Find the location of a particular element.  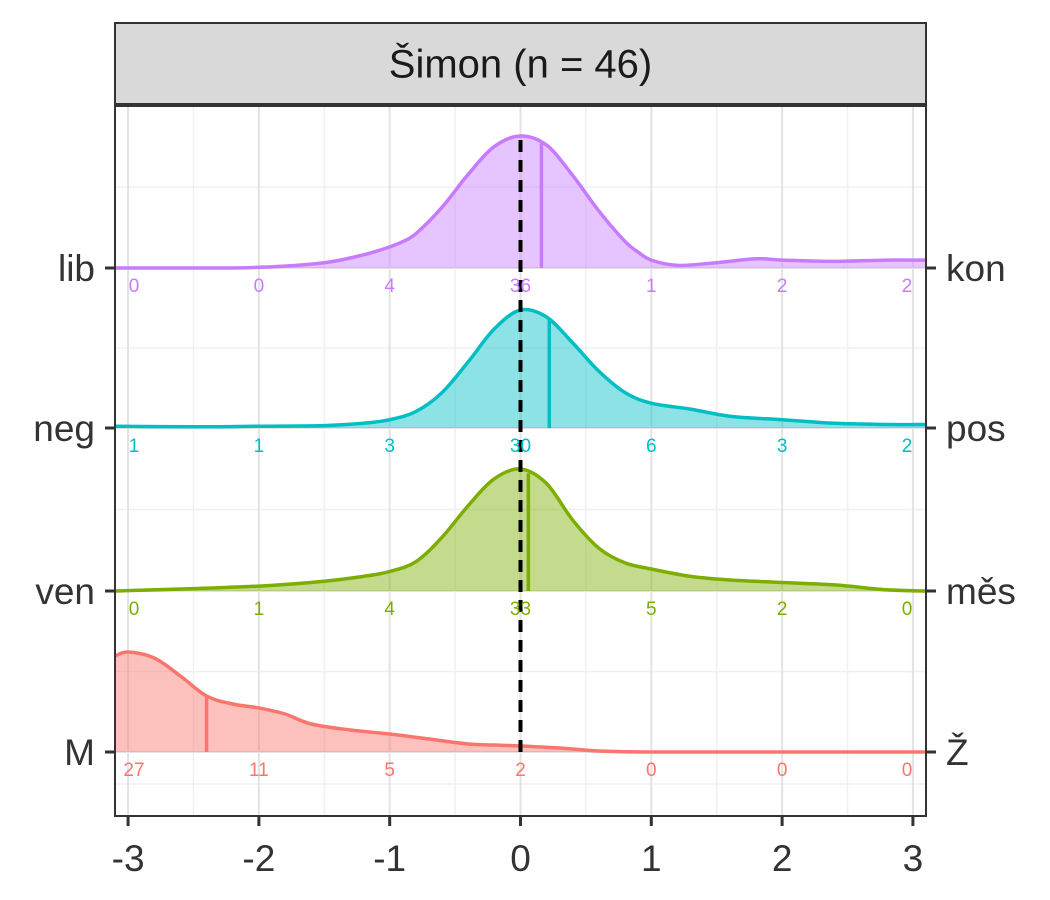

chart-title: Šimon (n = 46) is located at coordinates (520, 64).